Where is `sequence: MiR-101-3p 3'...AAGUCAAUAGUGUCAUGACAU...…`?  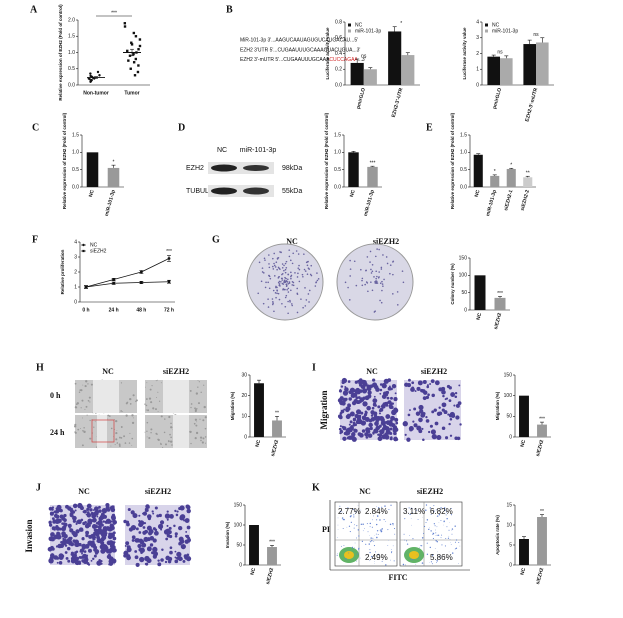
sequence: MiR-101-3p 3'...AAGUCAAUAGUGUCAUGACAU...… is located at coordinates (299, 40).